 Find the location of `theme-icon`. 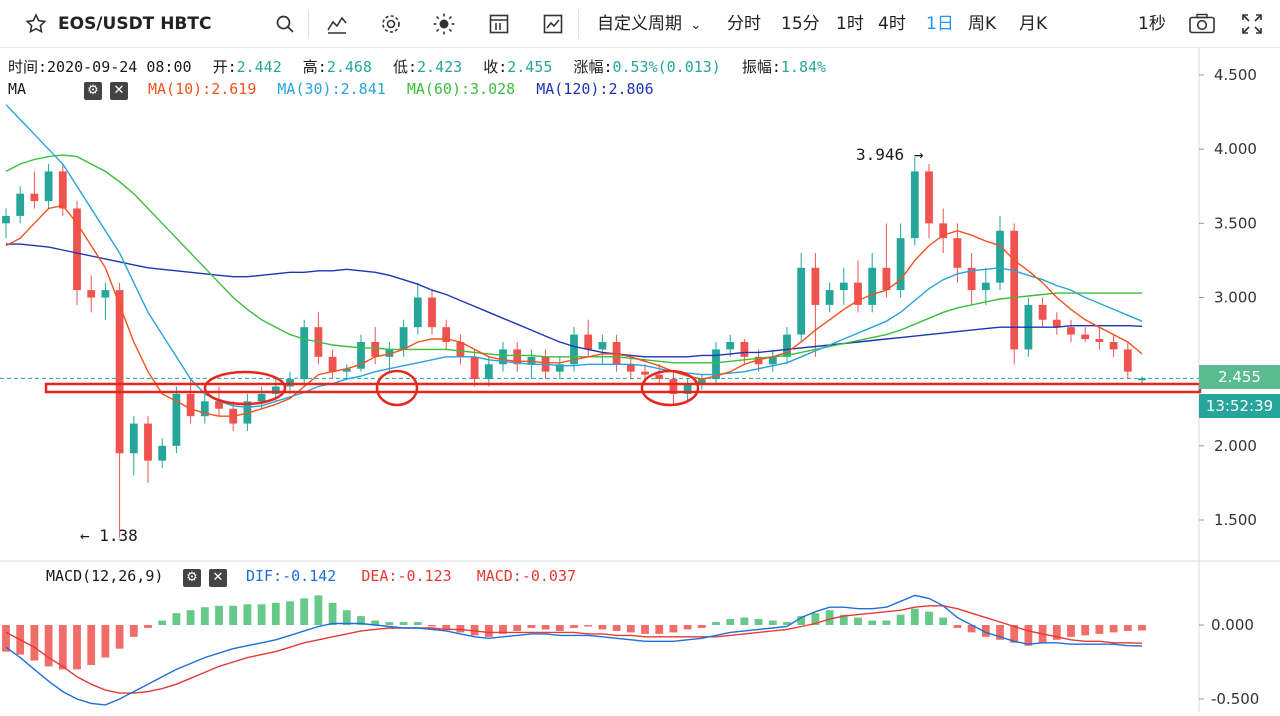

theme-icon is located at coordinates (444, 24).